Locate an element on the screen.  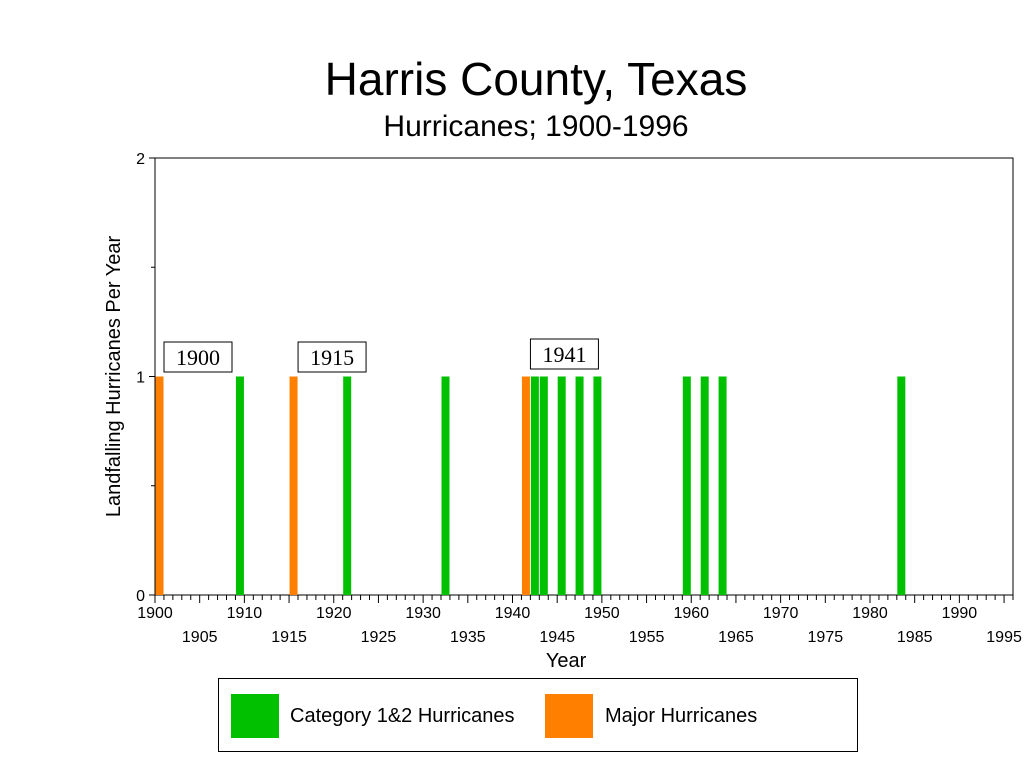
legend-label-category-1-2: Category 1&2 Hurricanes is located at coordinates (402, 716).